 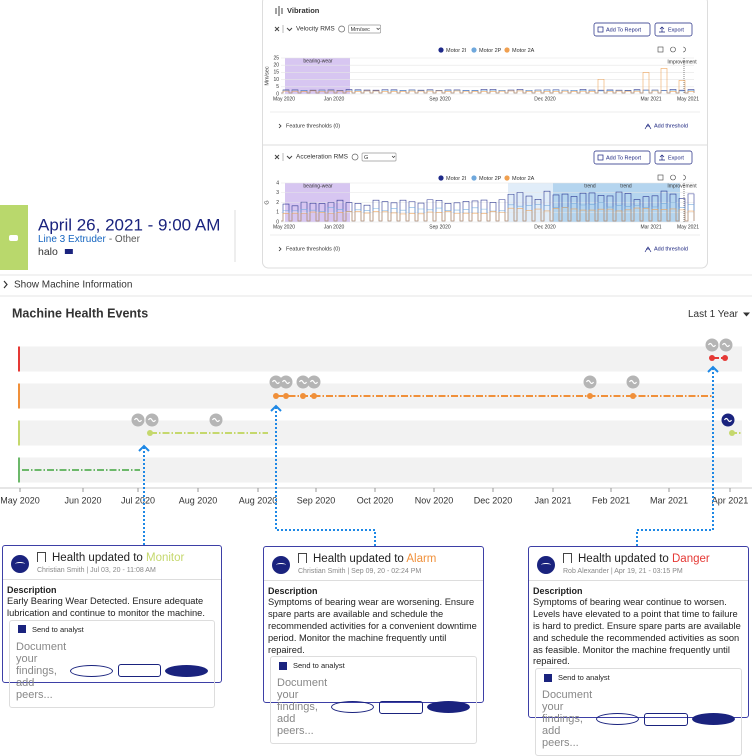 I want to click on send-label: Send to analyst, so click(x=319, y=666).